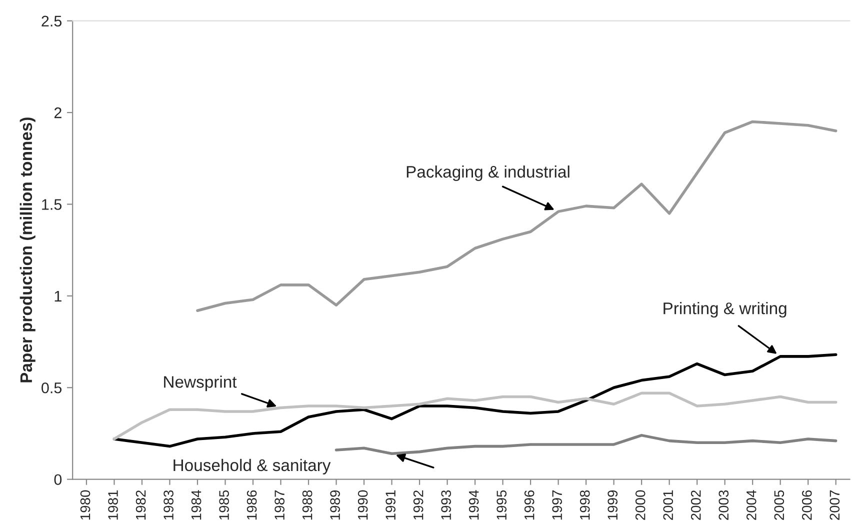 This screenshot has height=521, width=854. What do you see at coordinates (779, 505) in the screenshot?
I see `x-tick-label: 2005` at bounding box center [779, 505].